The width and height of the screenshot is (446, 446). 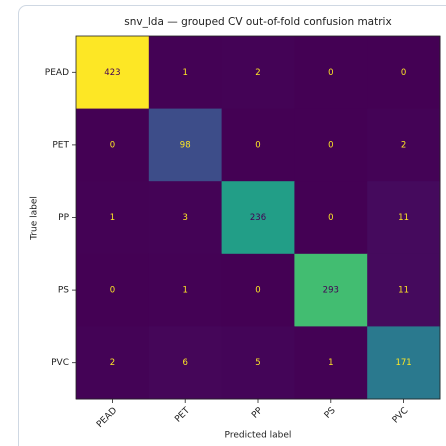 I want to click on cell-label: 98, so click(x=185, y=145).